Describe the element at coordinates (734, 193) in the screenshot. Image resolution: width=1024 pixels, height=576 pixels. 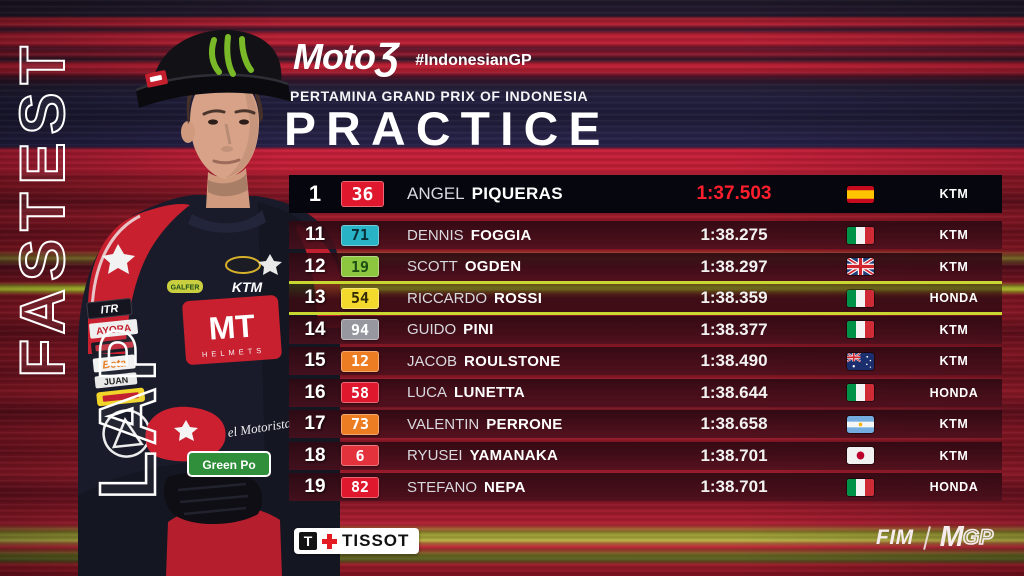
I see `lap-time: 1:37.503` at that location.